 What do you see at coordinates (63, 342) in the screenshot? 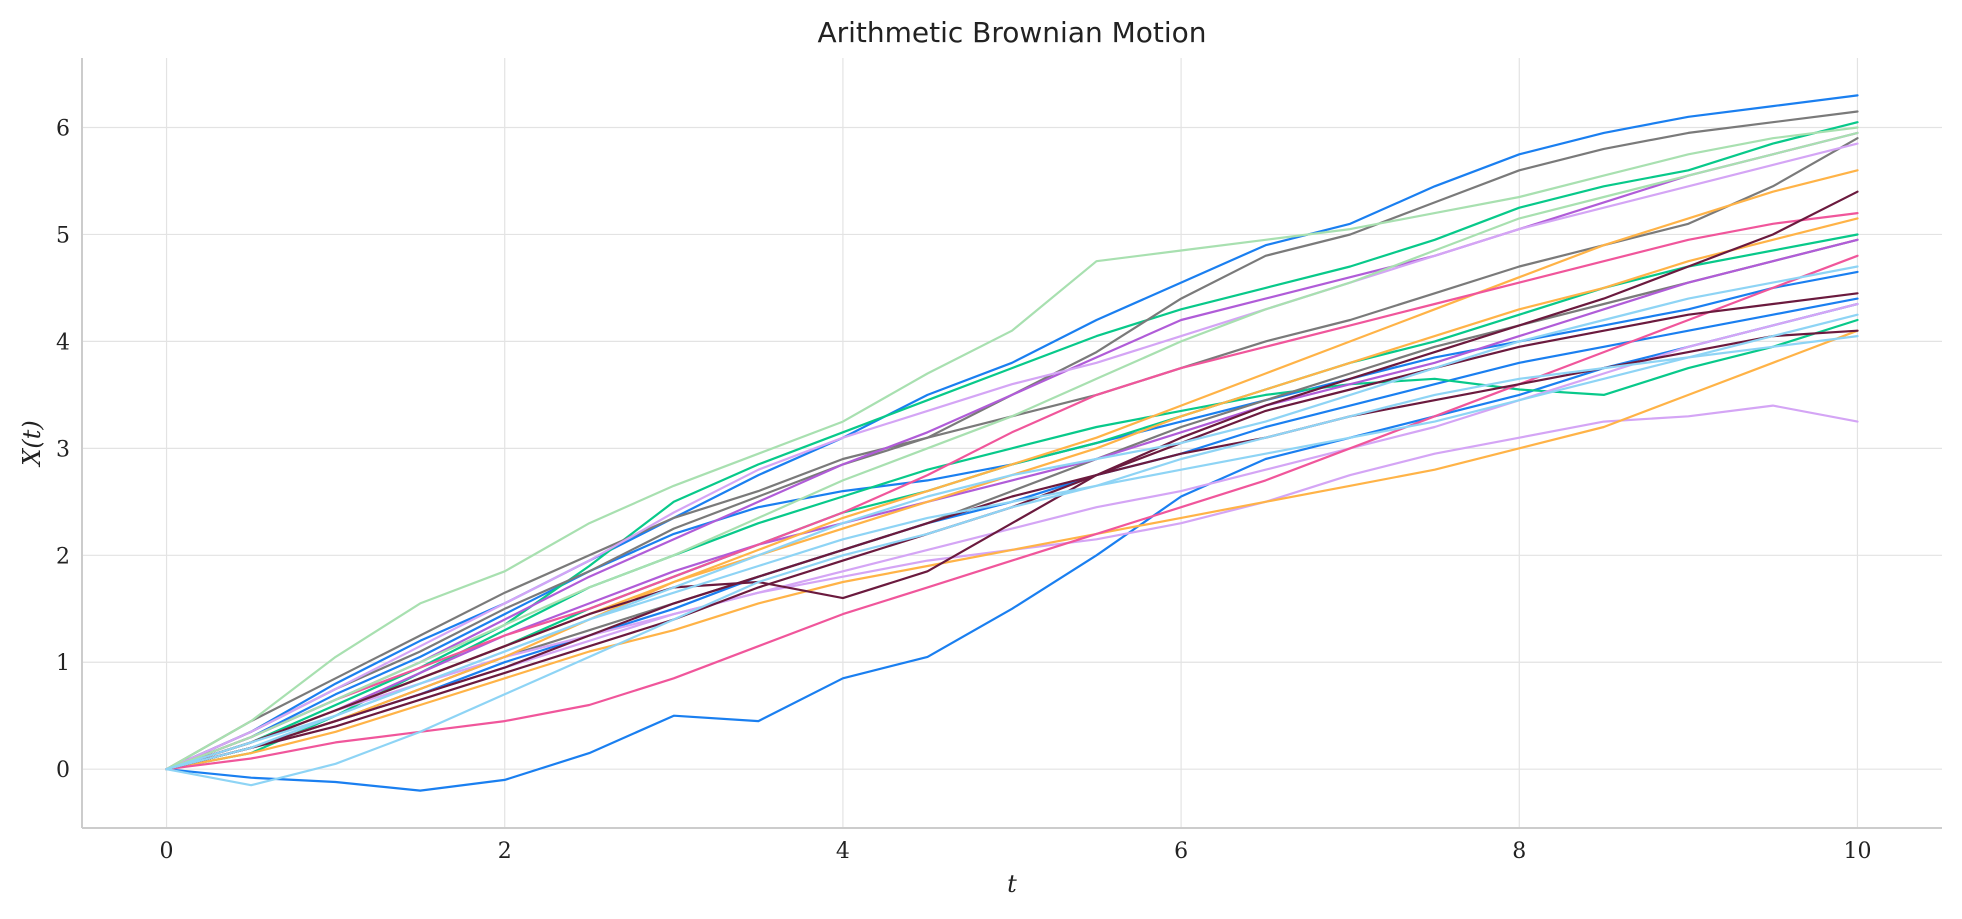
I see `y-tick-label: 4` at bounding box center [63, 342].